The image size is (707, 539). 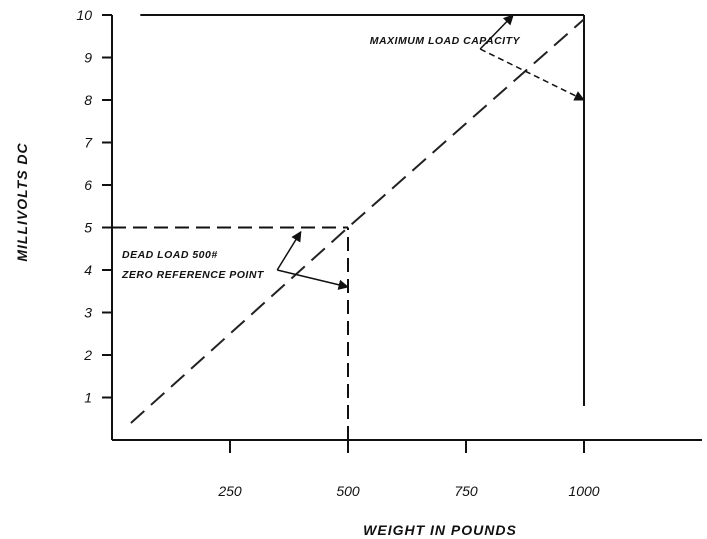 What do you see at coordinates (170, 255) in the screenshot?
I see `annotation-label: DEAD LOAD 500#` at bounding box center [170, 255].